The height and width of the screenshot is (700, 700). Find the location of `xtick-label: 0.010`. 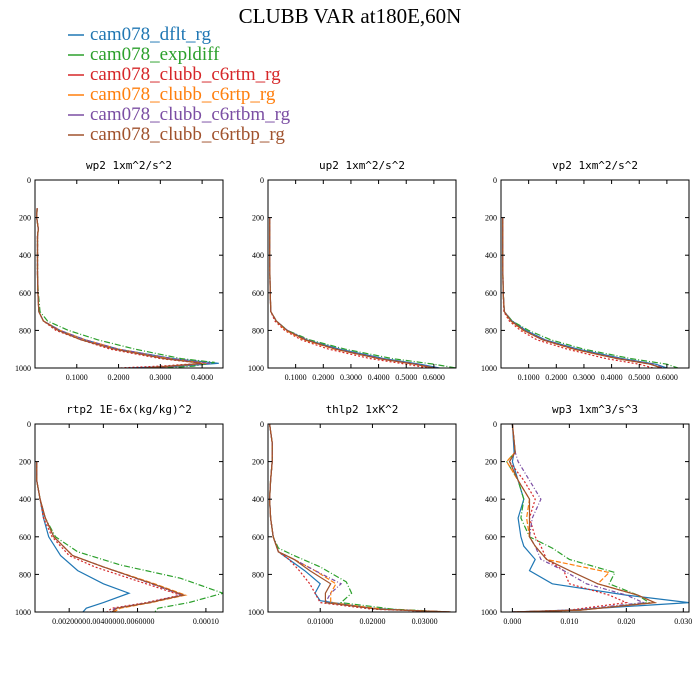

xtick-label: 0.010 is located at coordinates (569, 621).